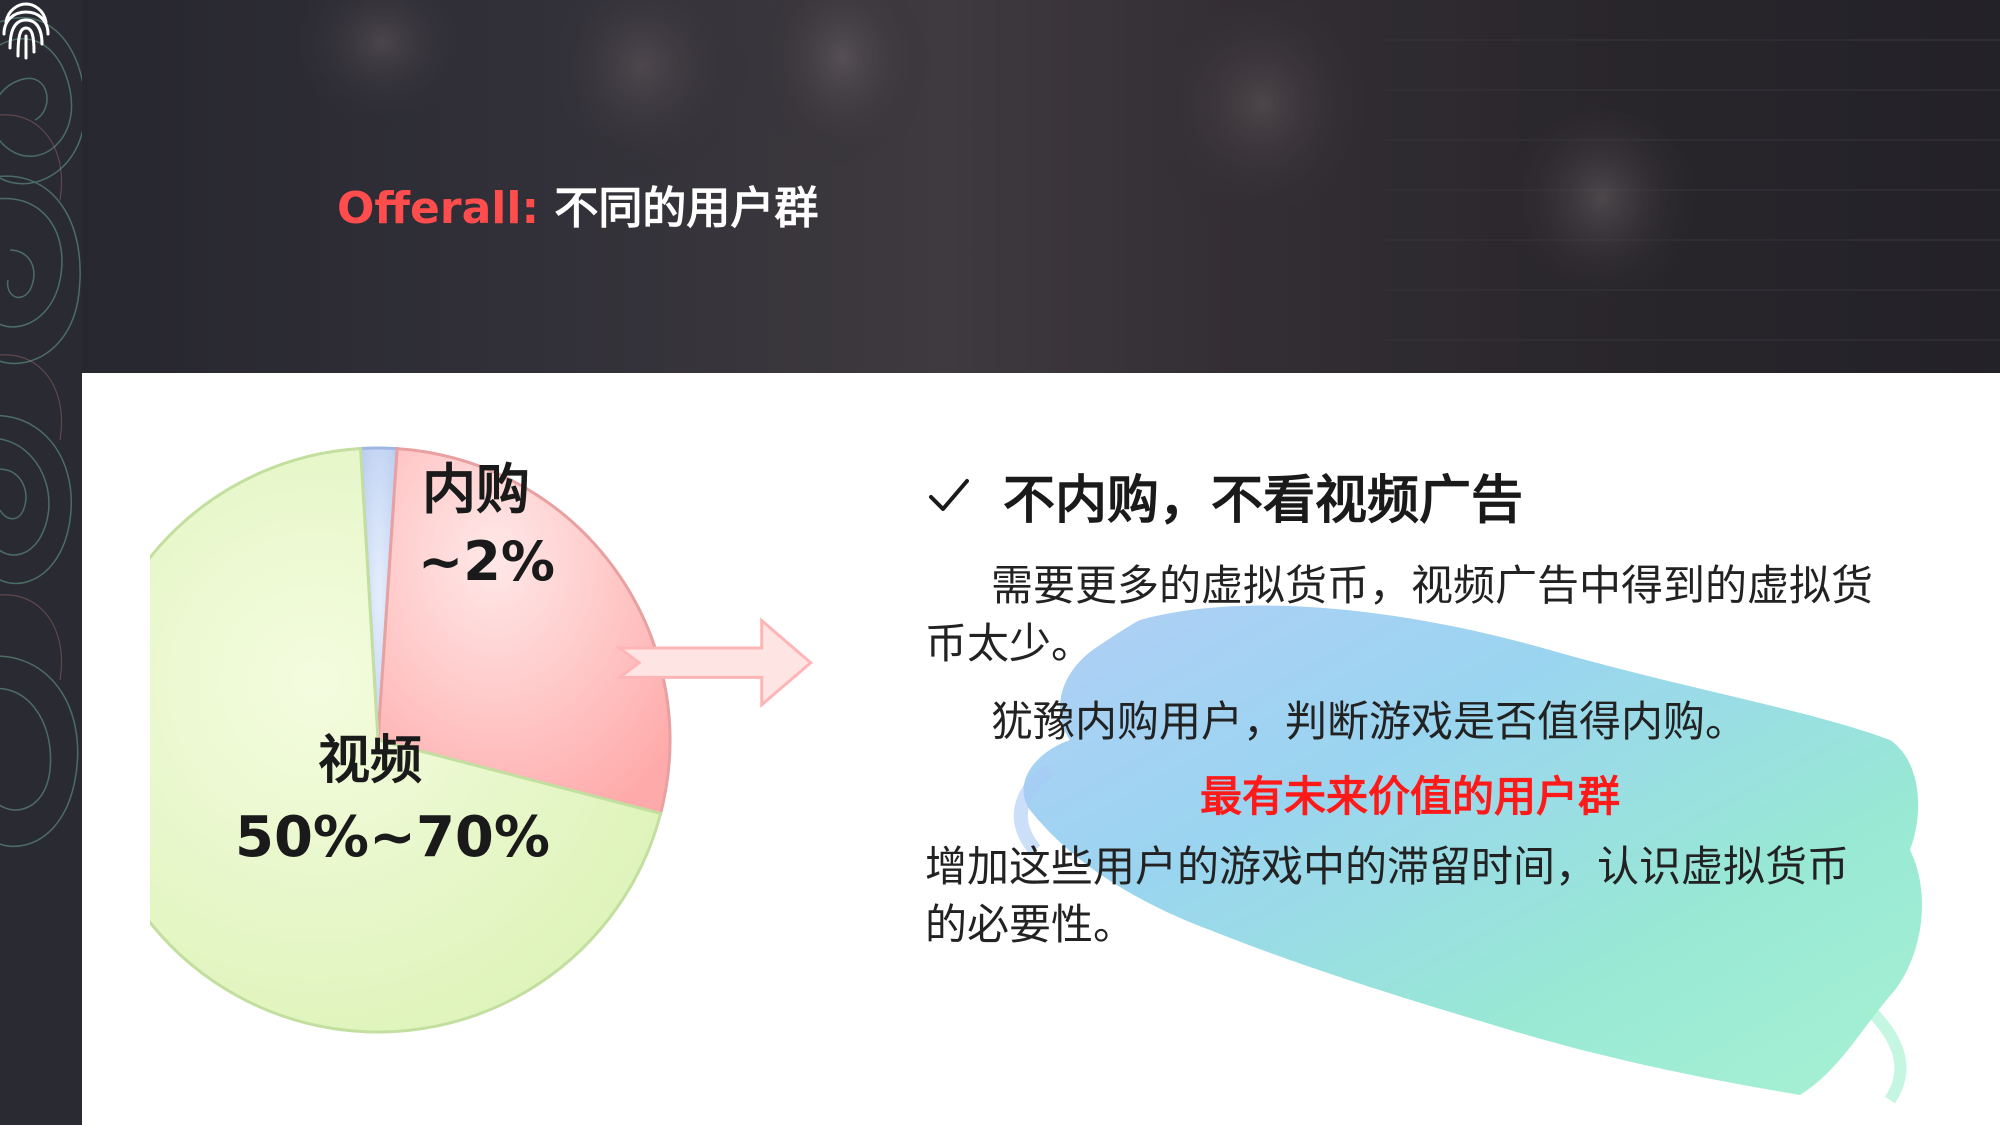 Image resolution: width=2000 pixels, height=1125 pixels. I want to click on pie-slice-other, so click(524, 631).